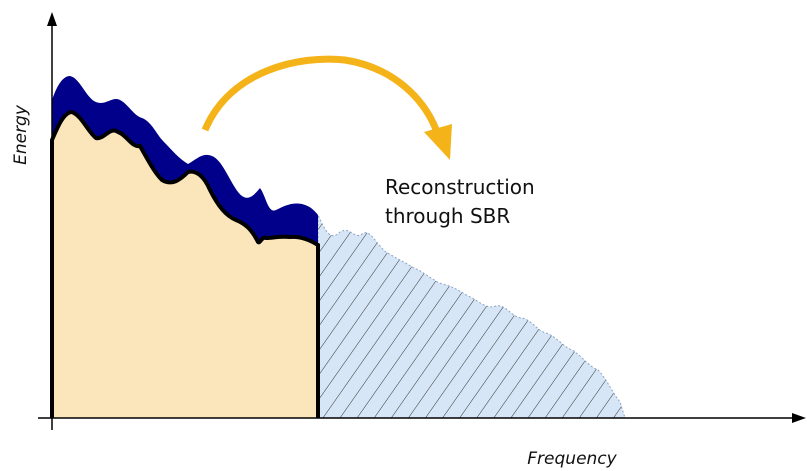  Describe the element at coordinates (21, 134) in the screenshot. I see `y-axis-label: Energy` at that location.